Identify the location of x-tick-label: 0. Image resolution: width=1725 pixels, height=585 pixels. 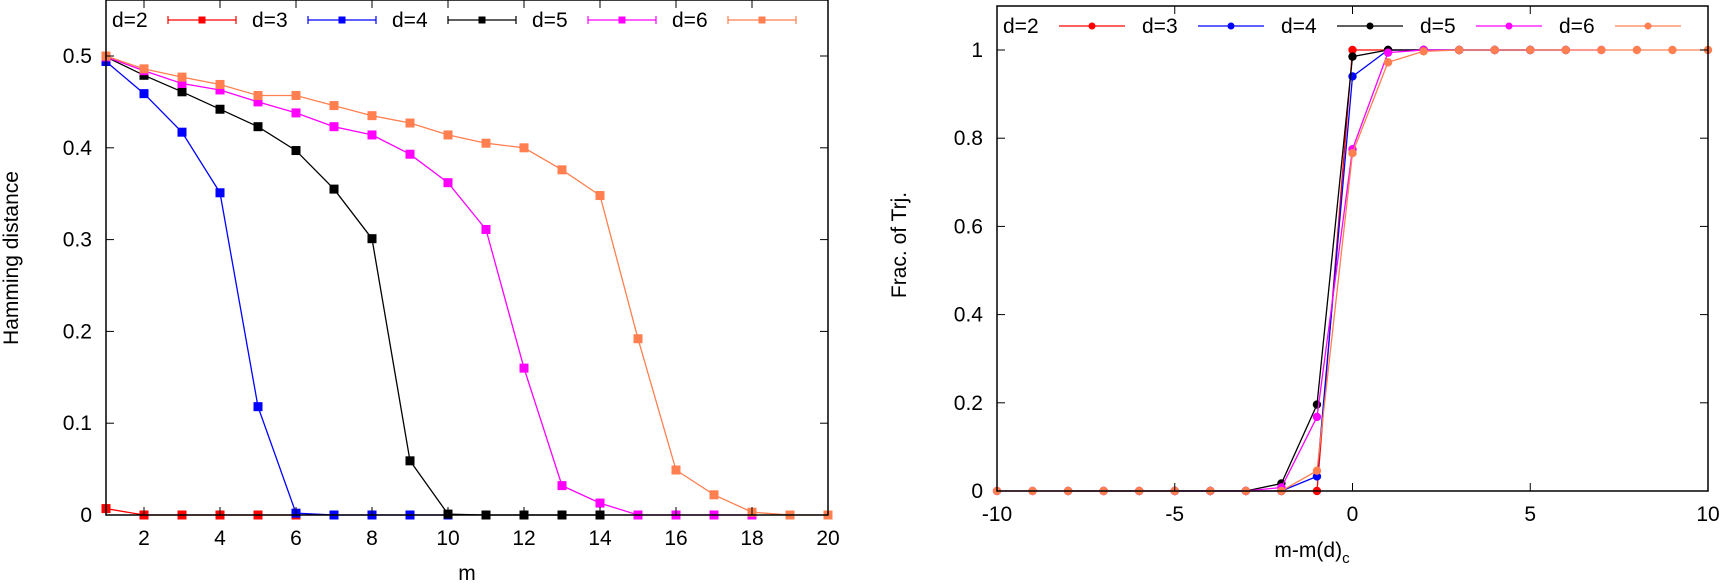
(1353, 514).